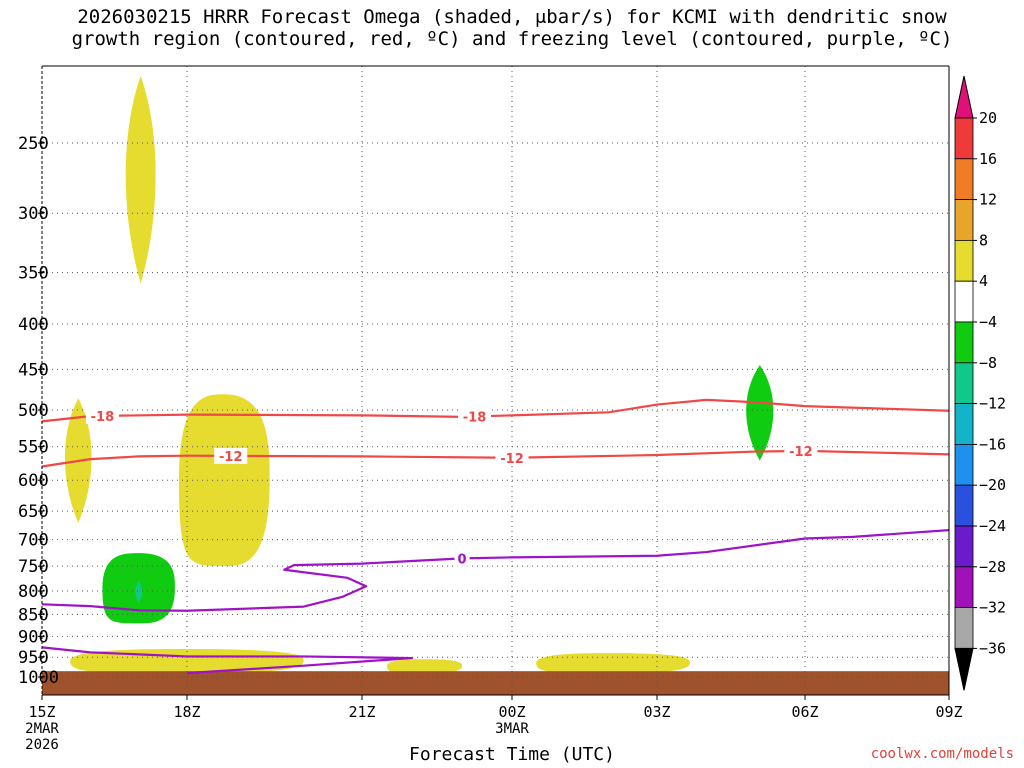 The height and width of the screenshot is (768, 1024). Describe the element at coordinates (38, 678) in the screenshot. I see `y-tick-label-1000: 1000` at that location.